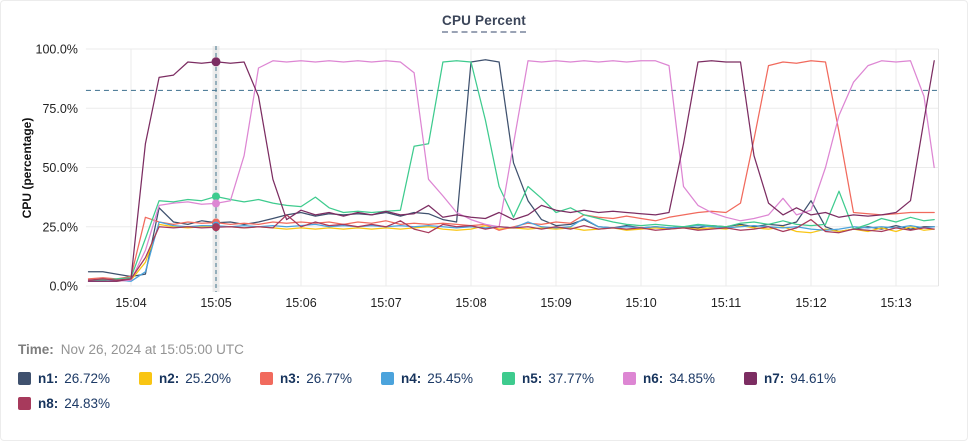 This screenshot has height=441, width=968. Describe the element at coordinates (640, 303) in the screenshot. I see `x-tick-label-15:10: 15:10` at that location.